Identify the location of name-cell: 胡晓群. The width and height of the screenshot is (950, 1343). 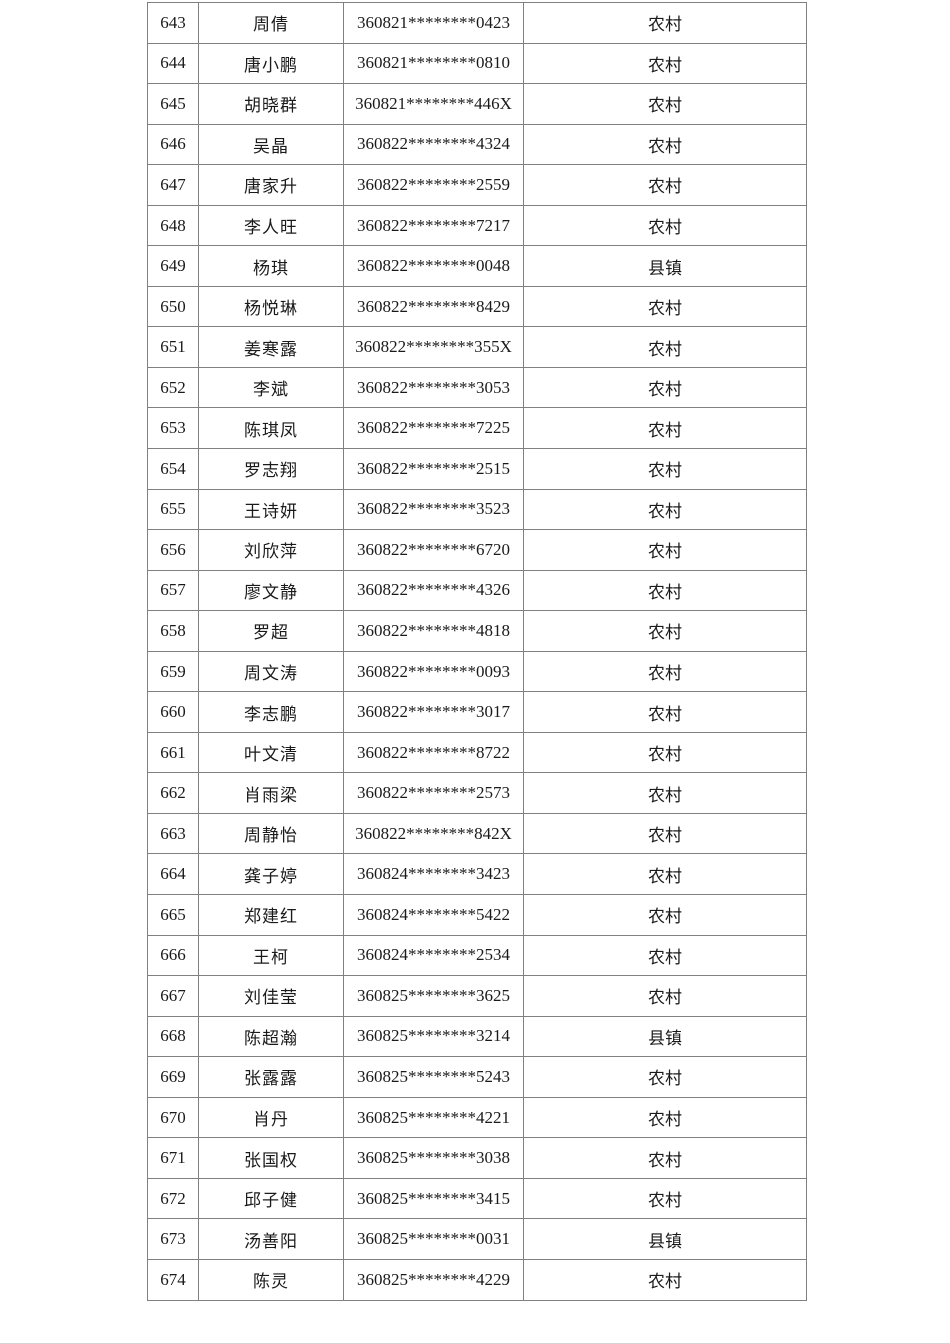
(271, 104).